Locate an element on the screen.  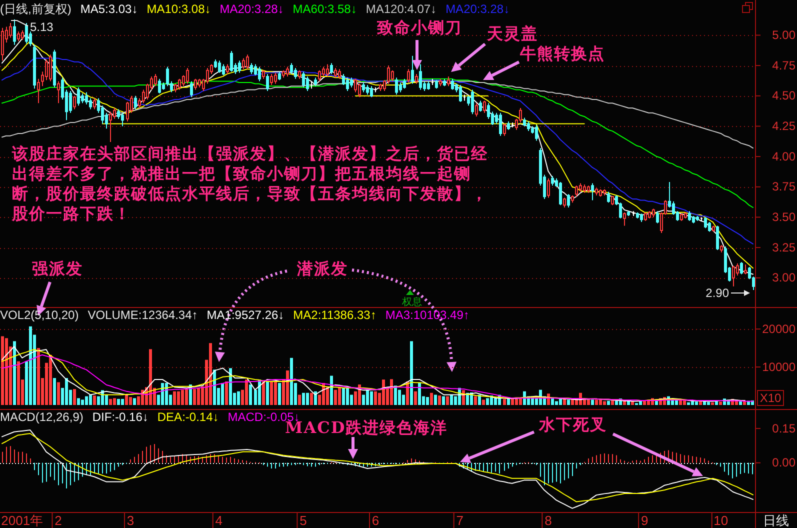
annotation: 2.90 is located at coordinates (718, 293).